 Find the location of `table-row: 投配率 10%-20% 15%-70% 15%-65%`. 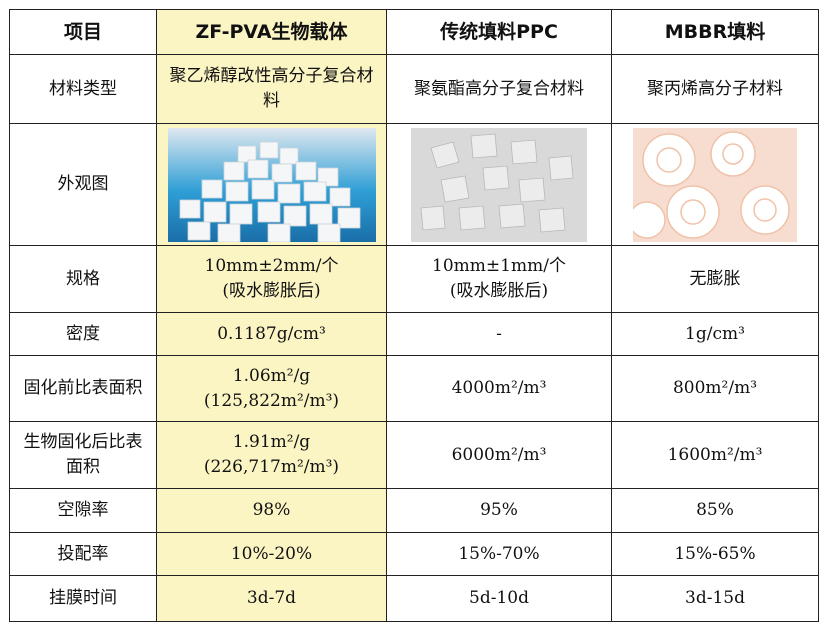

table-row: 投配率 10%-20% 15%-70% 15%-65% is located at coordinates (414, 554).